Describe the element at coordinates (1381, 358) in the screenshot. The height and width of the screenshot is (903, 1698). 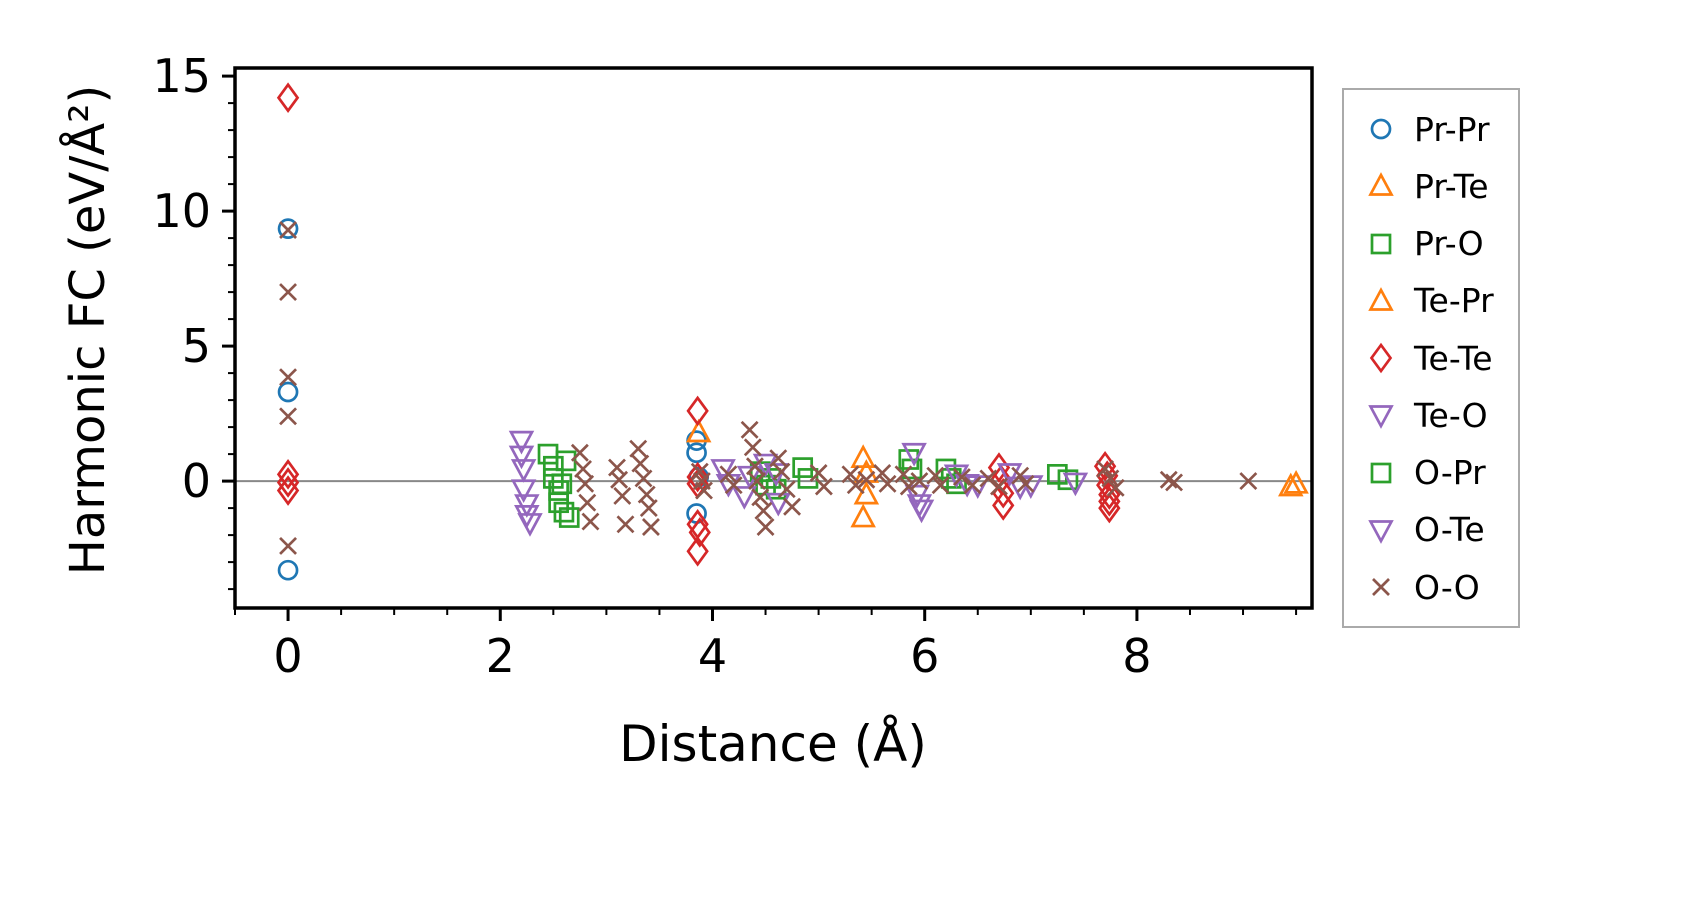
I see `diamond-marker-icon` at that location.